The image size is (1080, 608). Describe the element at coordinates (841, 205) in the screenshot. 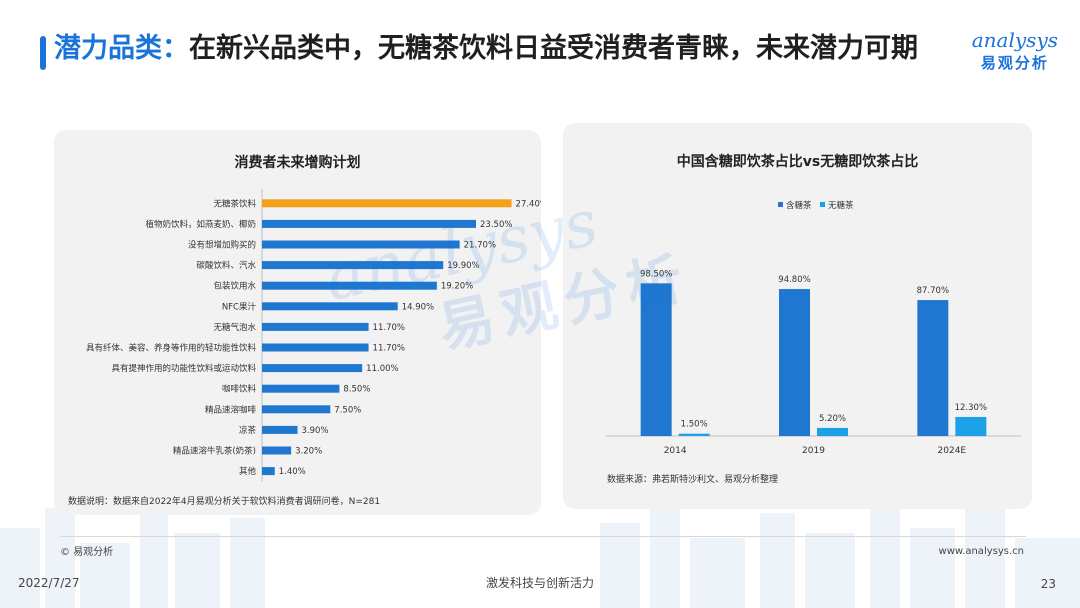

I see `legend-label: 无糖茶` at that location.